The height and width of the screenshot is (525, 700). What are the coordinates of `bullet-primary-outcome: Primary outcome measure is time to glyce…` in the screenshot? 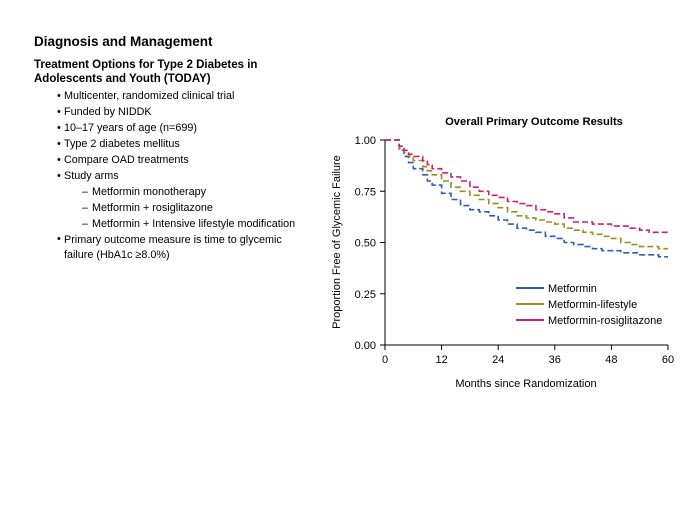 It's located at (184, 247).